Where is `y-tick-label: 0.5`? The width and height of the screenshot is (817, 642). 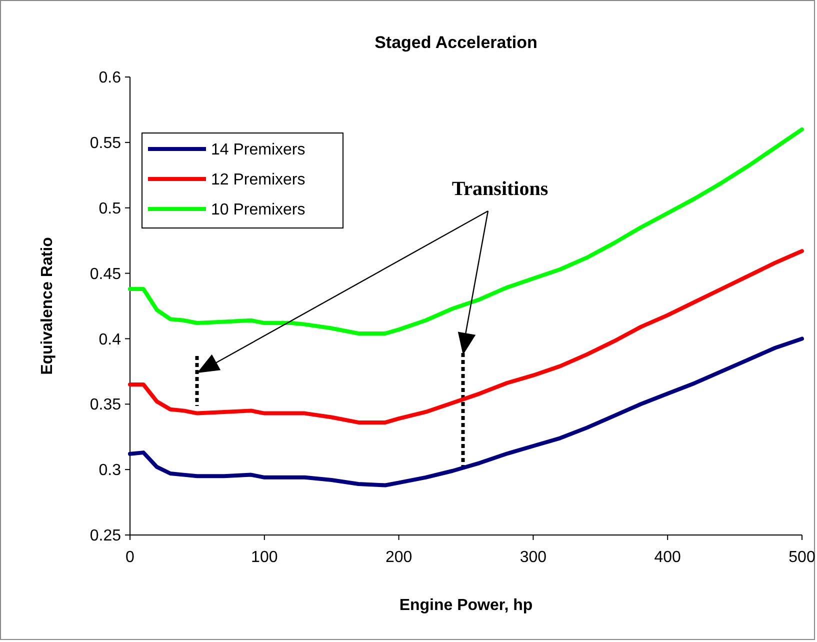 y-tick-label: 0.5 is located at coordinates (110, 209).